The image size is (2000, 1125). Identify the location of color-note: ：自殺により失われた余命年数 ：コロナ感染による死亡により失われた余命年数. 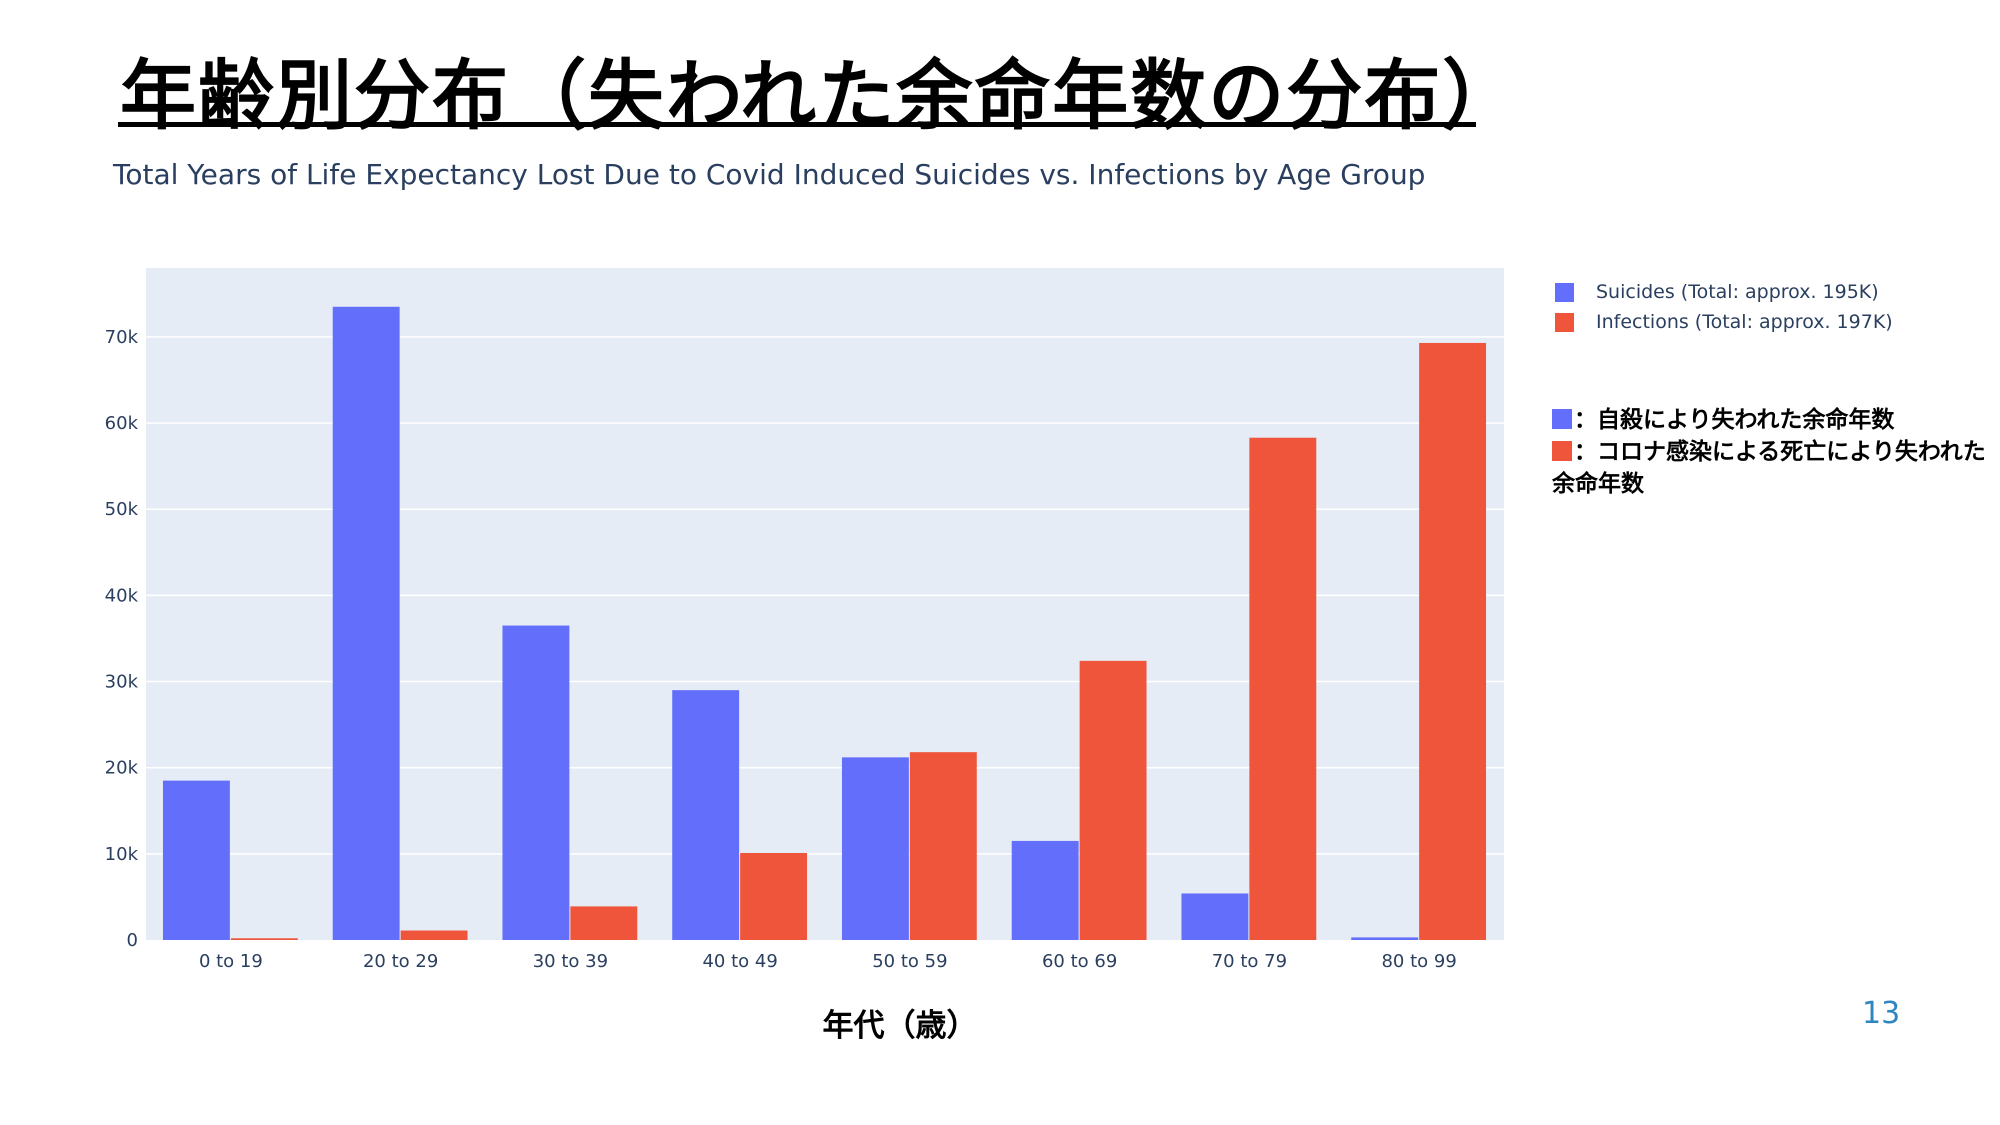
(1772, 452).